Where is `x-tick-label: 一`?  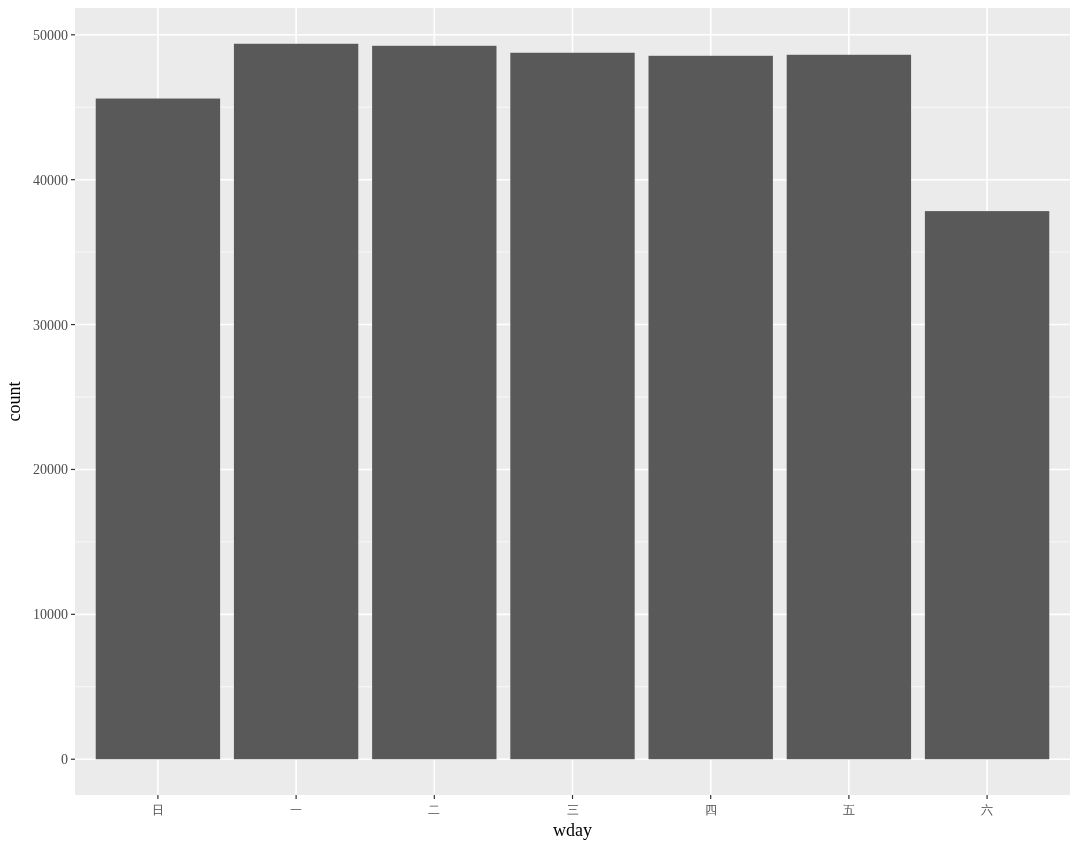
x-tick-label: 一 is located at coordinates (296, 810).